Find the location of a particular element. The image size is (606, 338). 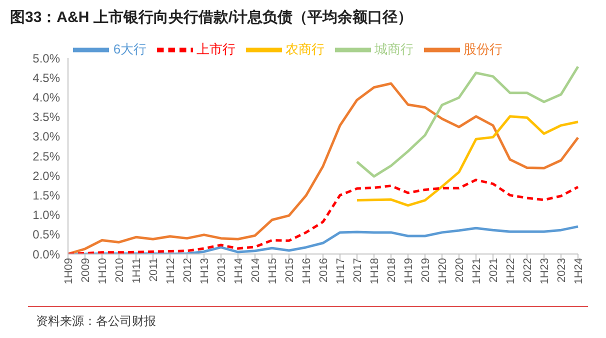

text: 资料来源：各公司财报 is located at coordinates (96, 321).